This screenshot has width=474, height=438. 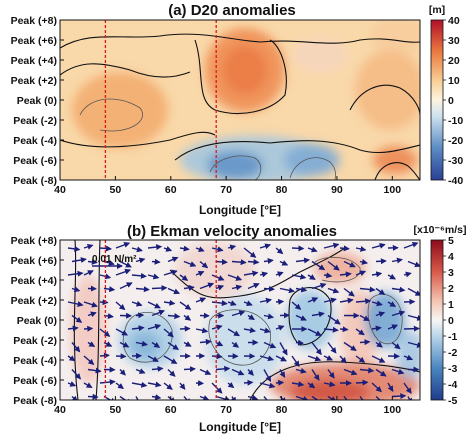 What do you see at coordinates (34, 61) in the screenshot?
I see `y-tick-label: Peak (+4)` at bounding box center [34, 61].